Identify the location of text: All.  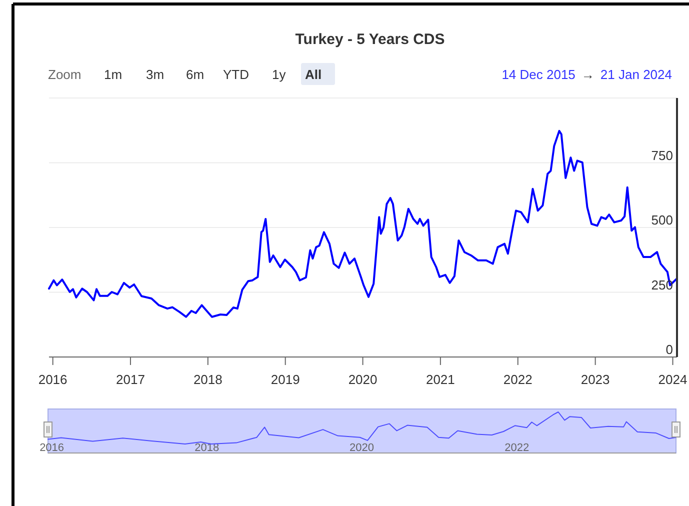
(313, 74).